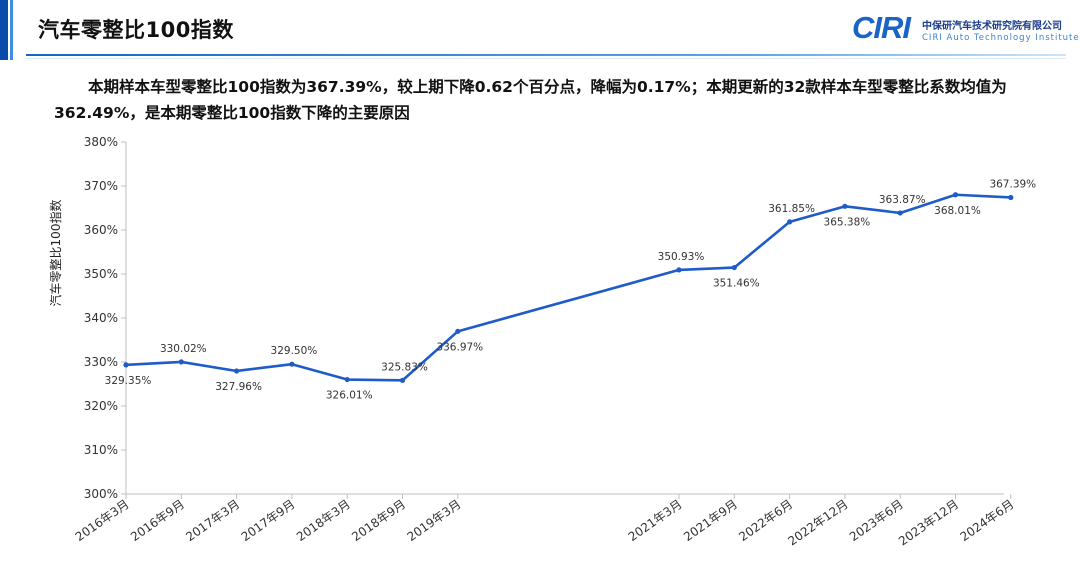  Describe the element at coordinates (101, 406) in the screenshot. I see `y-tick-label: 320%` at that location.